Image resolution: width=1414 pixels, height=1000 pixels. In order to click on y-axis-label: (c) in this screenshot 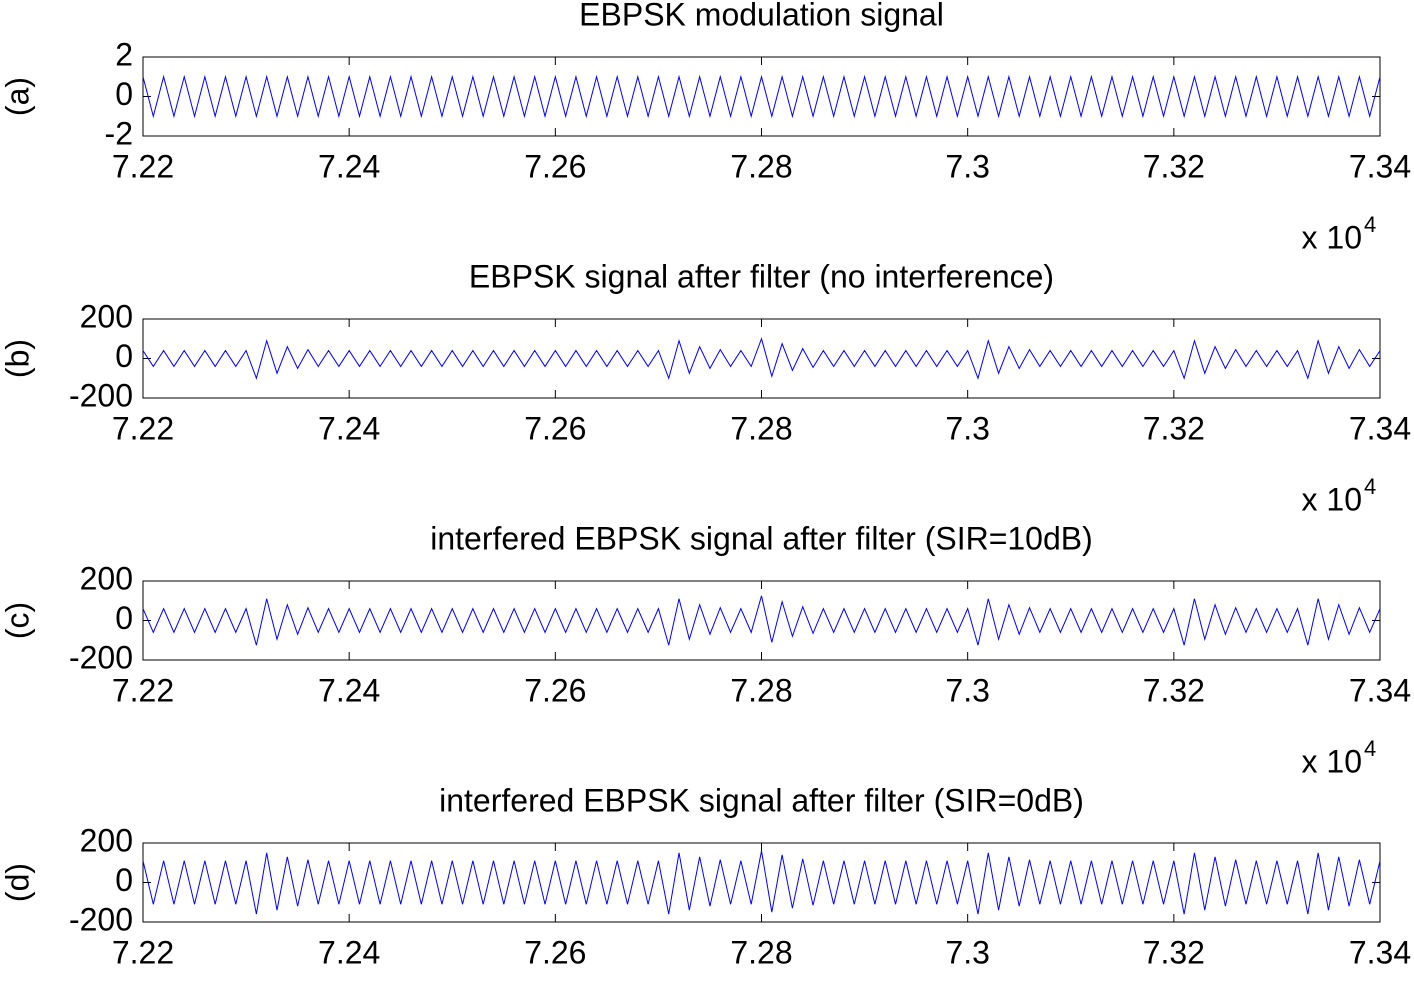, I will do `click(17, 620)`.